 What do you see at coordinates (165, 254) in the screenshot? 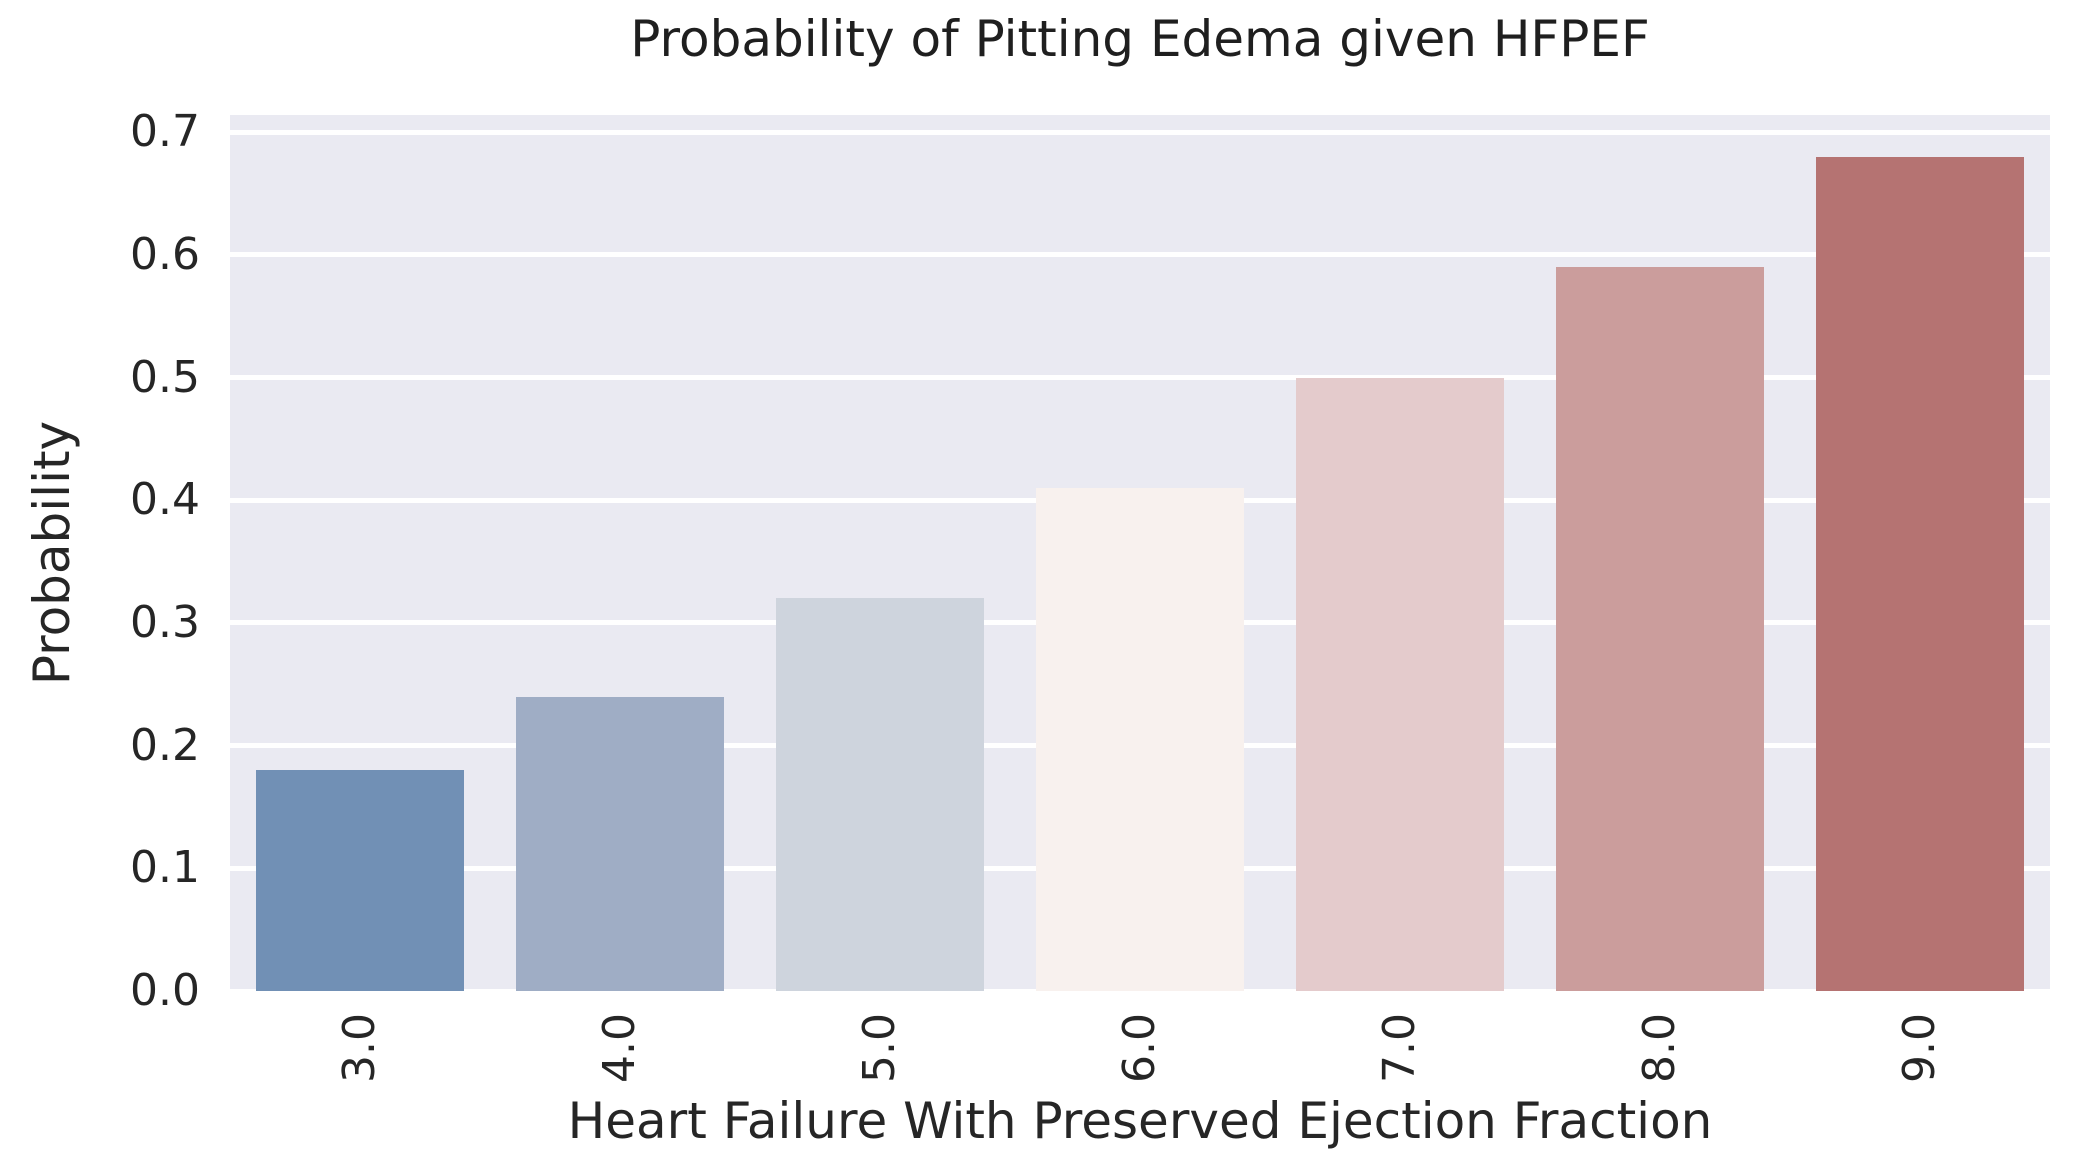
I see `y-tick-label: 0.6` at bounding box center [165, 254].